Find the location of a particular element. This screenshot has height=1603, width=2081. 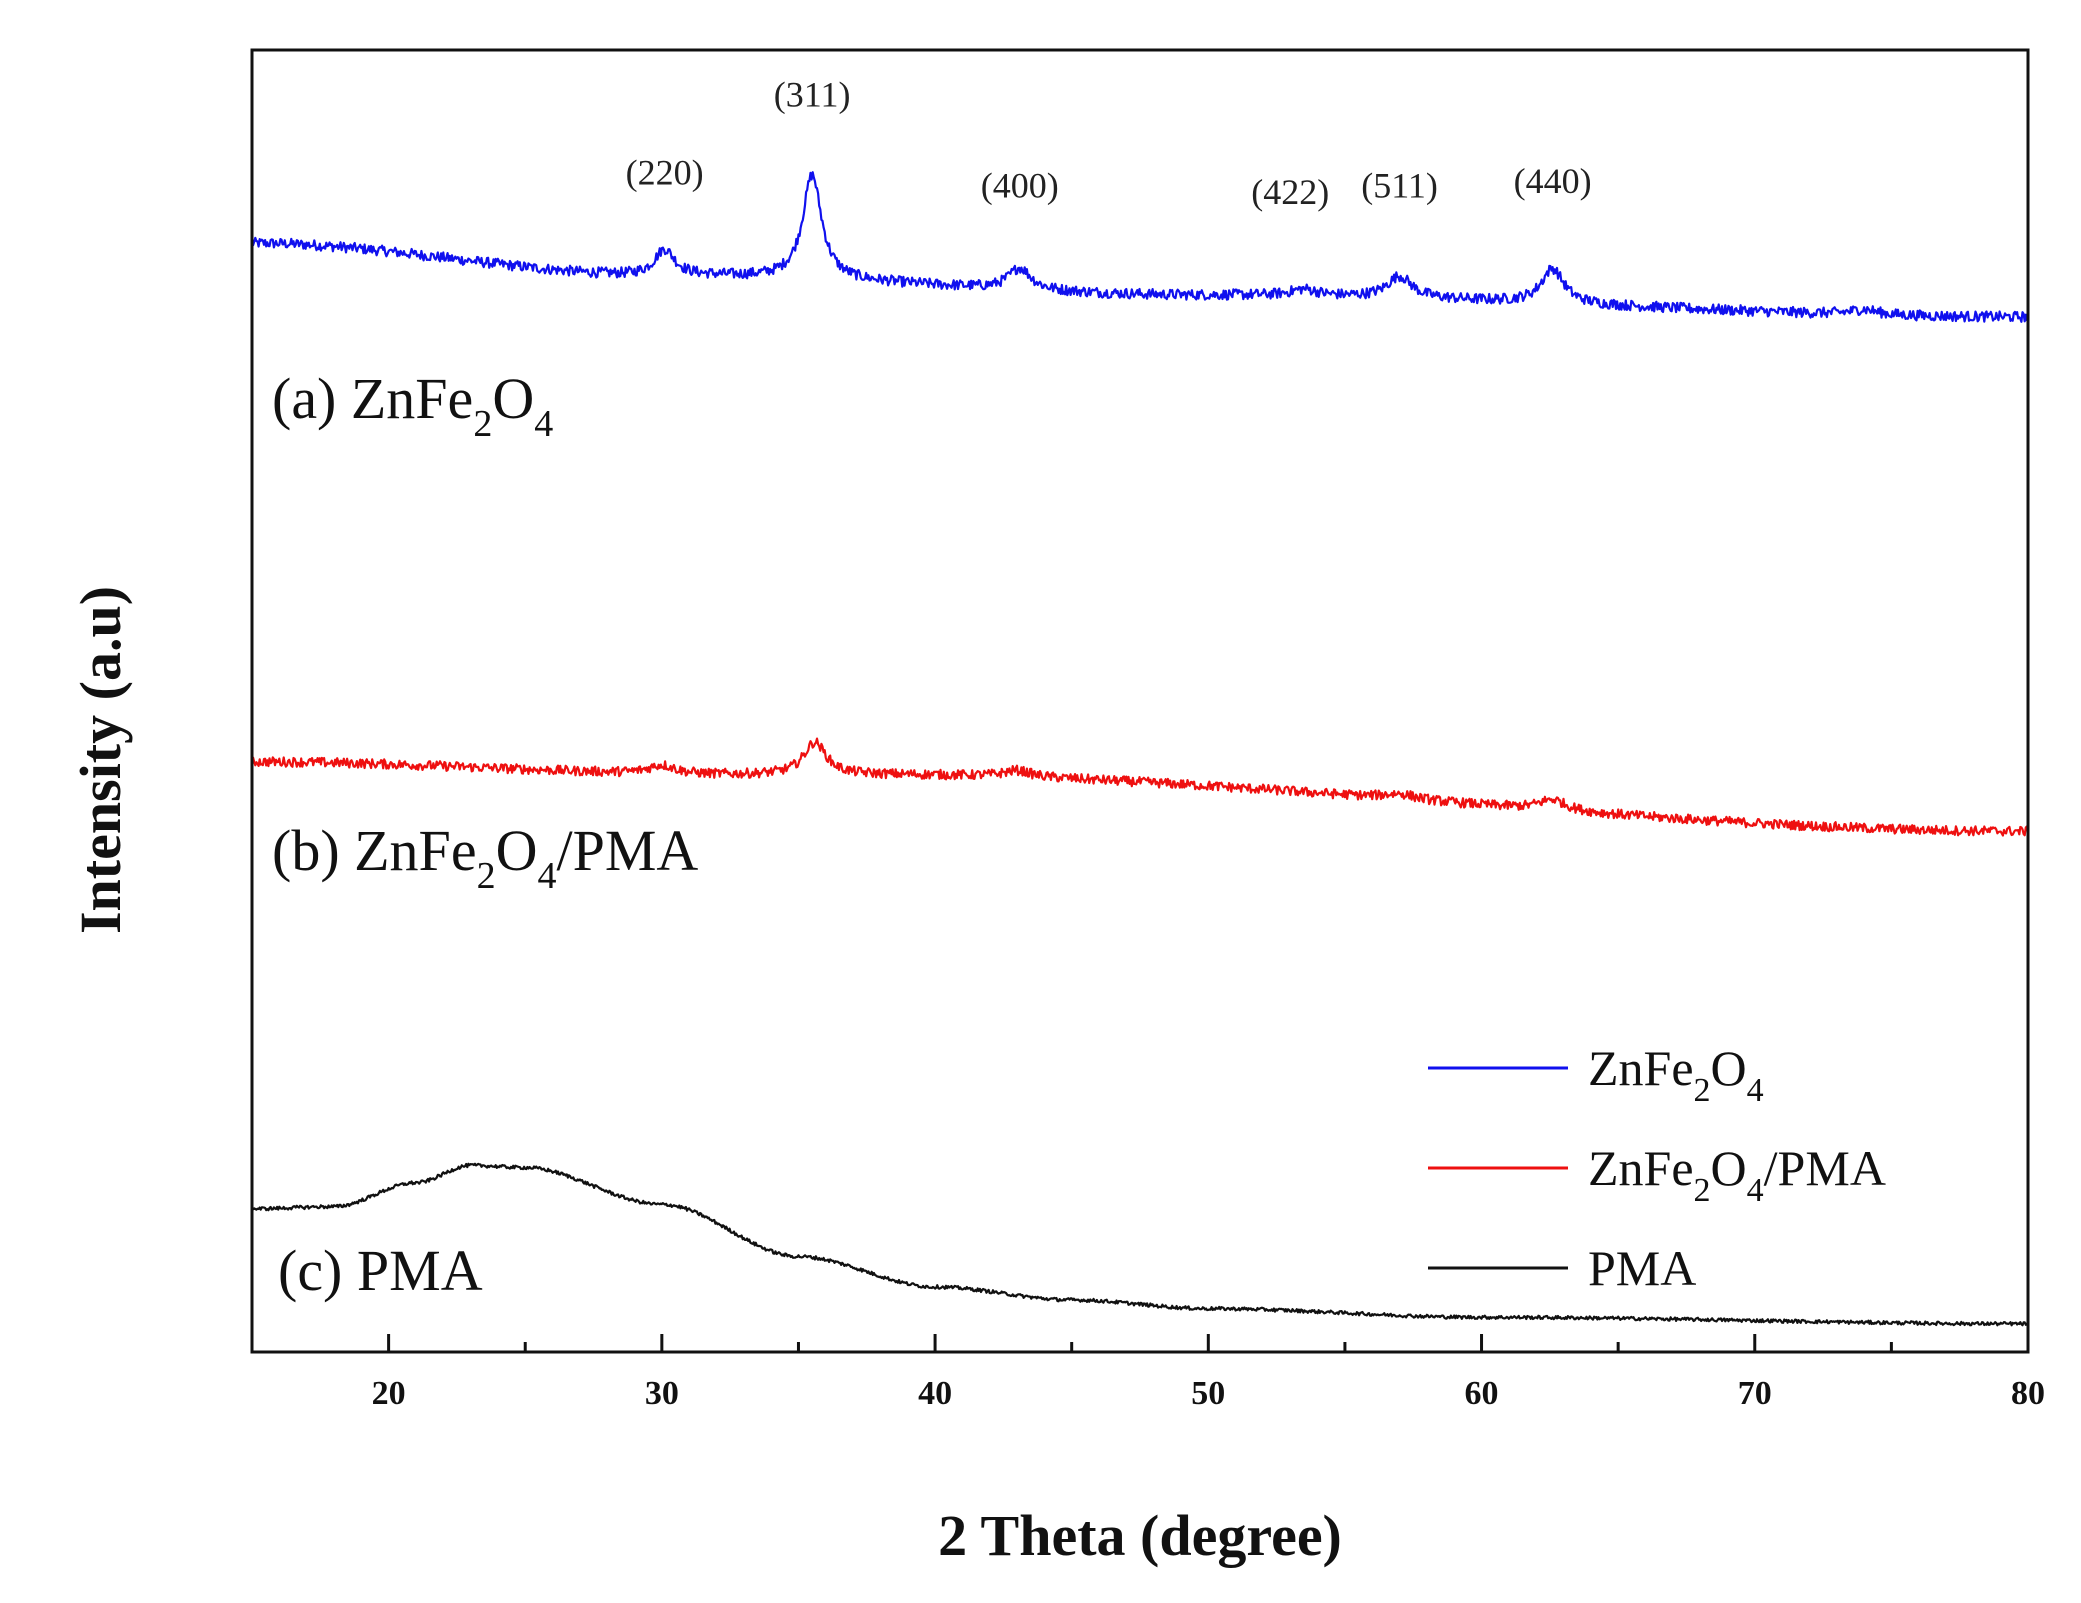

peak-label: (400) is located at coordinates (1020, 186).